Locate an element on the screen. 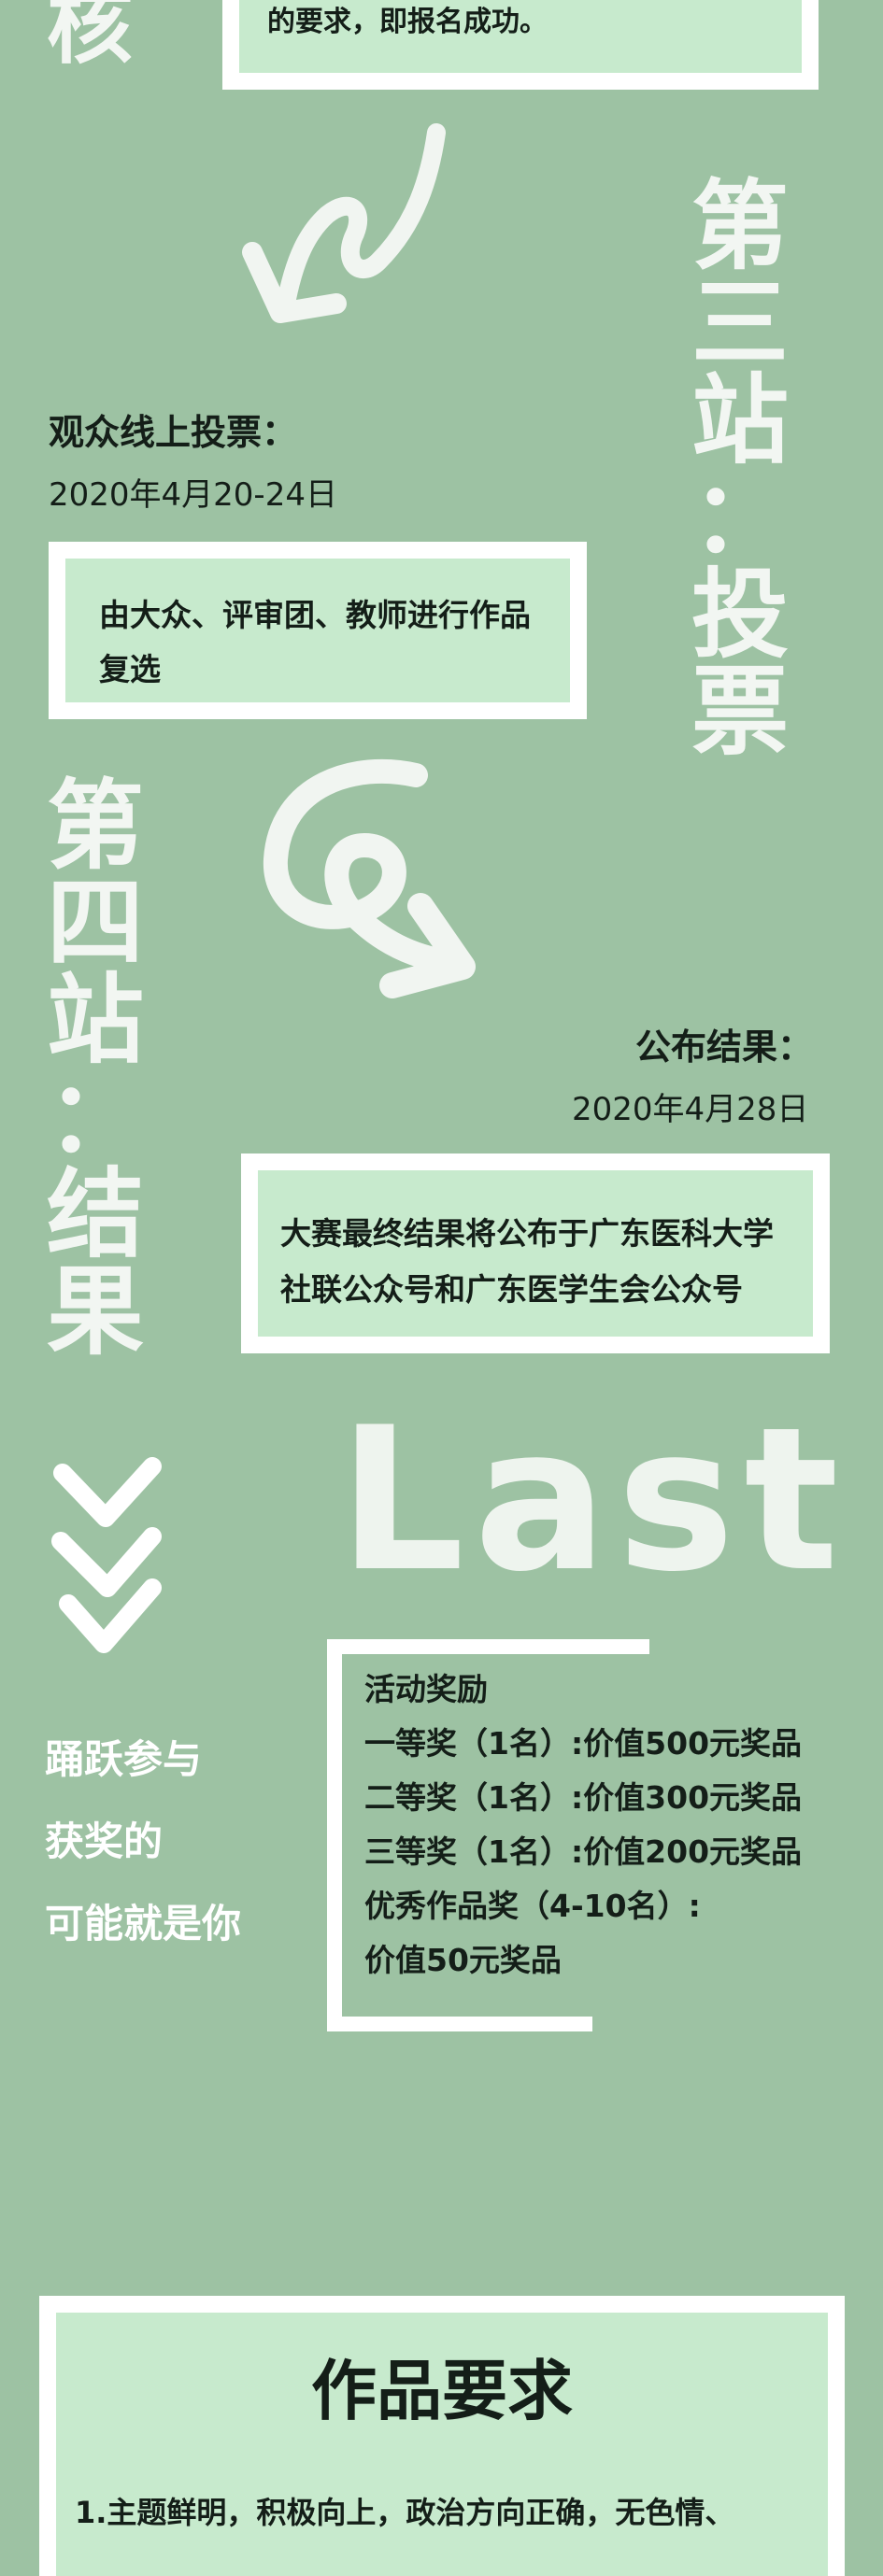 The height and width of the screenshot is (2576, 883). station2-title-fragment: 核 is located at coordinates (90, 34).